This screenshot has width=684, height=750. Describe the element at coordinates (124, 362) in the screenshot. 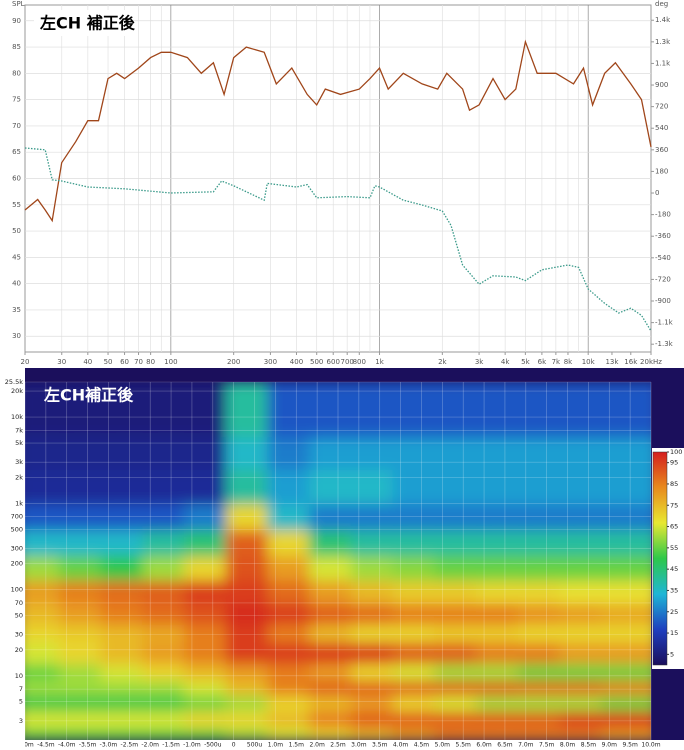

I see `x-tick-label: 60` at that location.